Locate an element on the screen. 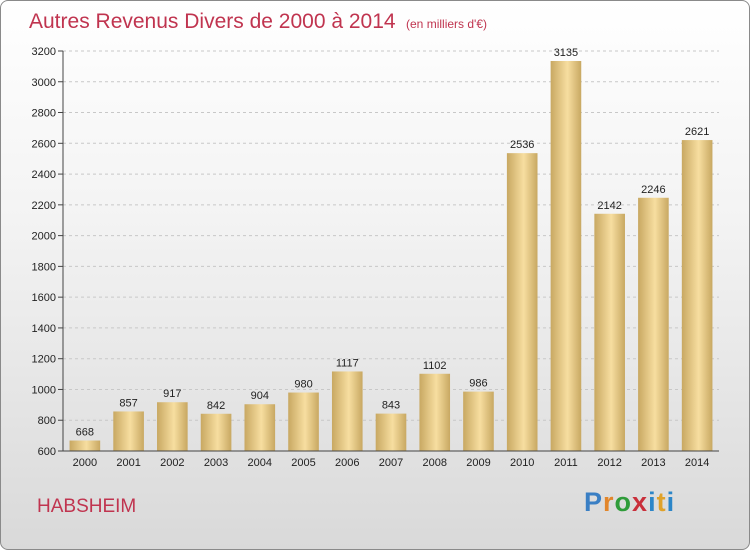  chart-title: Autres Revenus Divers de 2000 à 2014 is located at coordinates (212, 21).